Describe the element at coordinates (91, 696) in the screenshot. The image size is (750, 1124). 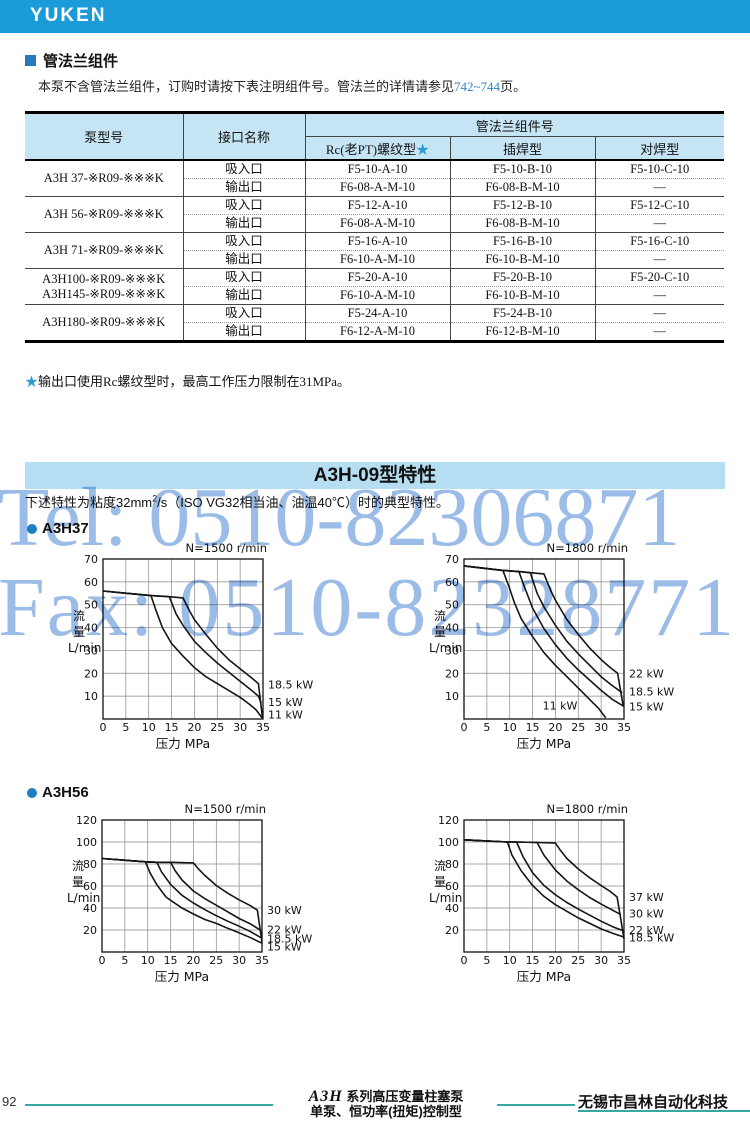
I see `y-tick-label: 10` at that location.